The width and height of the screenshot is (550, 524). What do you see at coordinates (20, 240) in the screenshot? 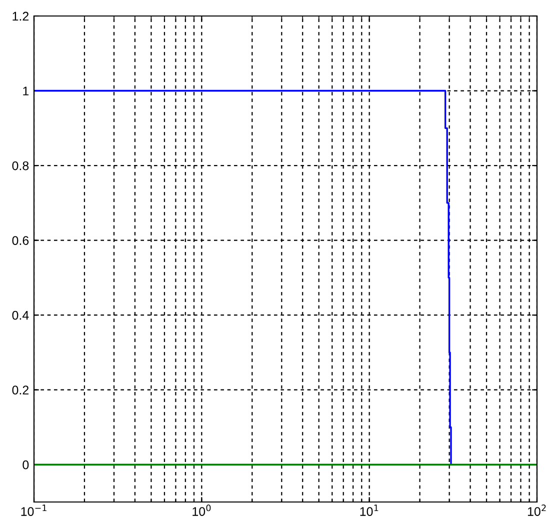
I see `y-tick-label: 0.6` at bounding box center [20, 240].